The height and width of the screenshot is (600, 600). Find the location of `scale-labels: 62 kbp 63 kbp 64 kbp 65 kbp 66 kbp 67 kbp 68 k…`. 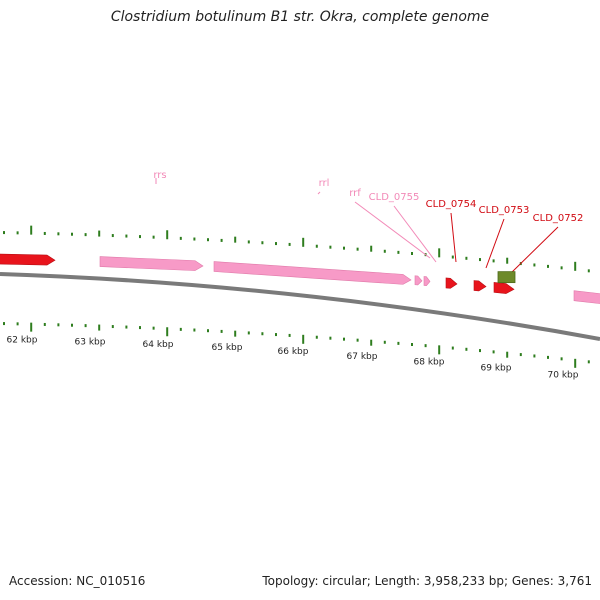

scale-labels: 62 kbp 63 kbp 64 kbp 65 kbp 66 kbp 67 kbp 68 k… is located at coordinates (293, 357).